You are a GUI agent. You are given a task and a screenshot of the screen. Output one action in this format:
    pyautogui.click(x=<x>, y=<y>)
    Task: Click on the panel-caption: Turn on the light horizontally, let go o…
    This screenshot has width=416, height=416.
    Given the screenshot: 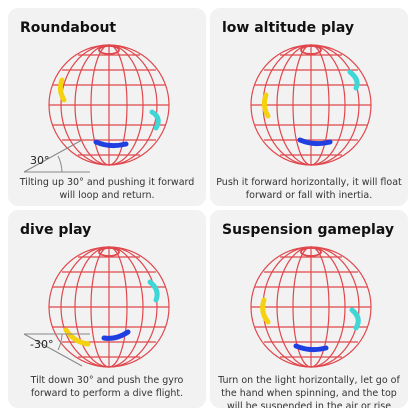 What is the action you would take?
    pyautogui.click(x=309, y=391)
    